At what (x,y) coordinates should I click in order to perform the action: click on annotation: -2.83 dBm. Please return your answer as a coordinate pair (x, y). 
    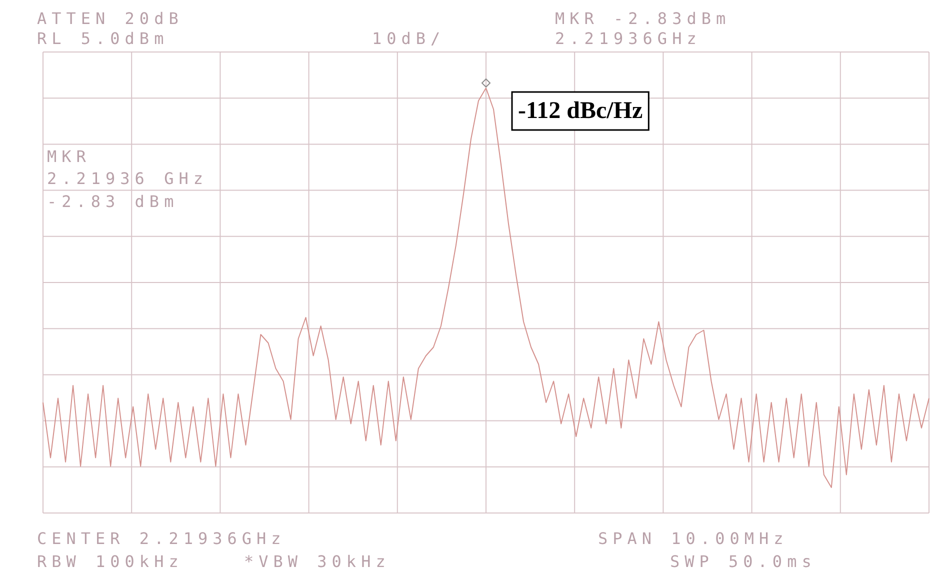
    Looking at the image, I should click on (113, 202).